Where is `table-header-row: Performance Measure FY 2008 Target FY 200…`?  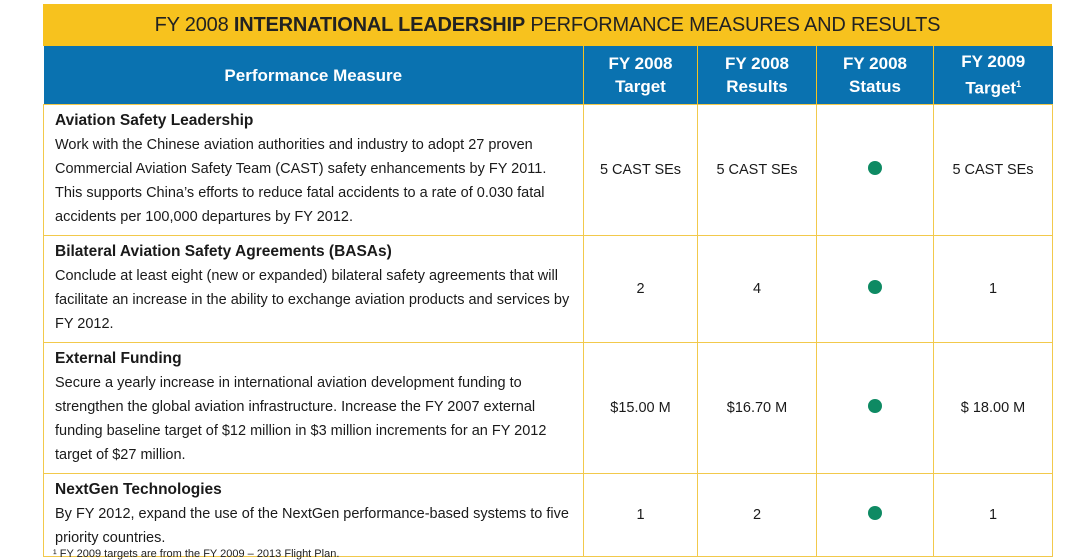
table-header-row: Performance Measure FY 2008 Target FY 200… is located at coordinates (548, 75).